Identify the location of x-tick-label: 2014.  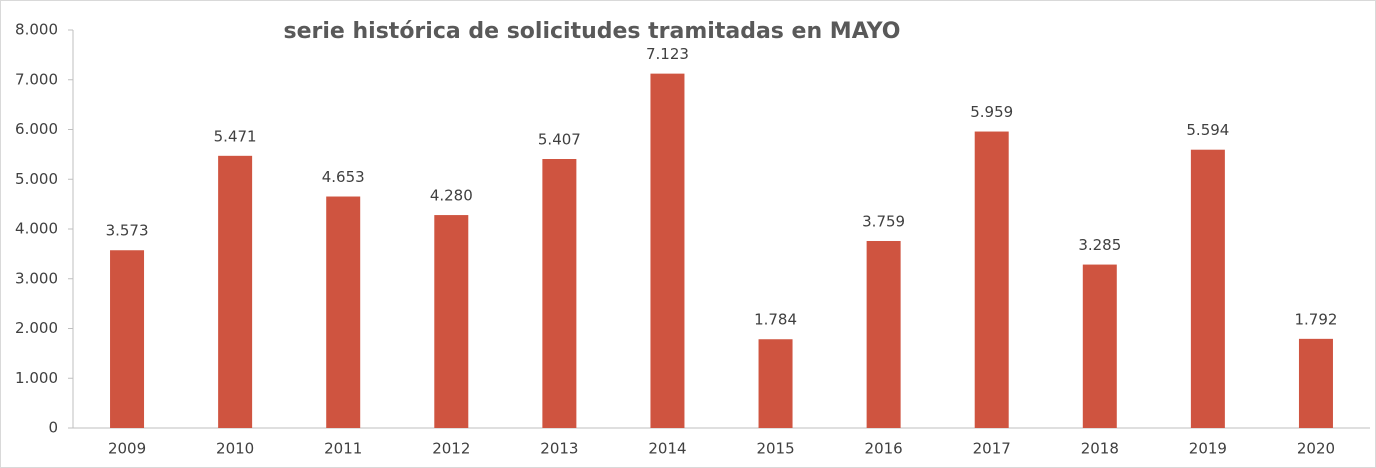
(667, 449).